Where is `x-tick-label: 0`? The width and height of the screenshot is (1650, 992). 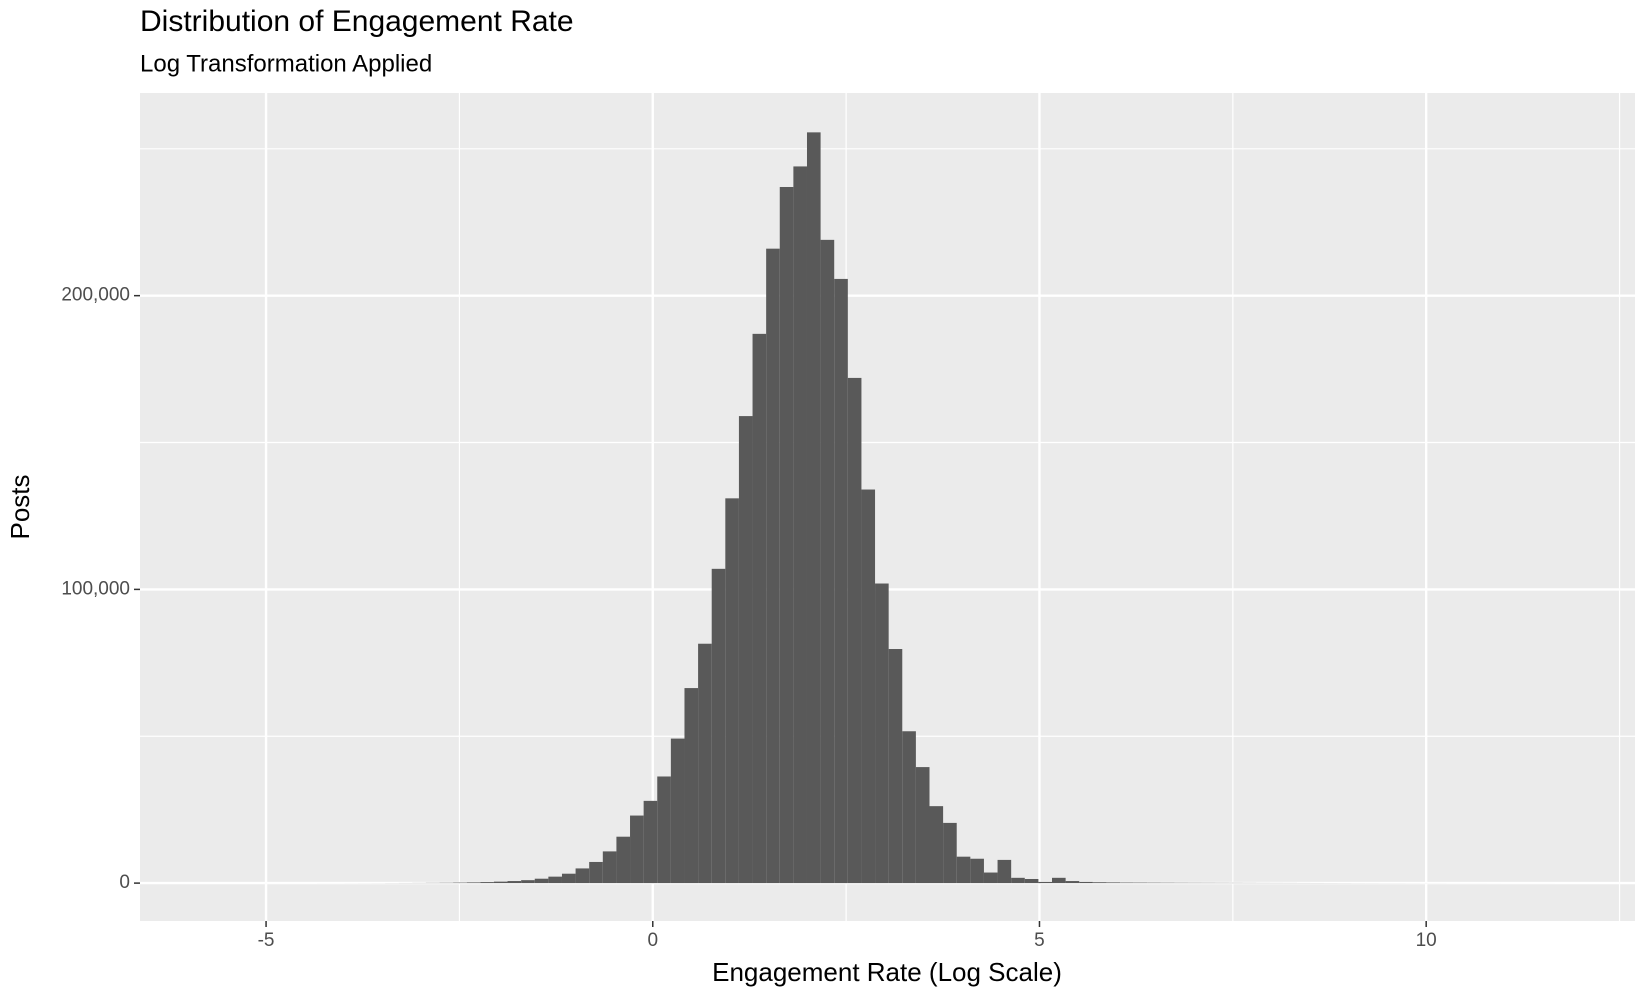 x-tick-label: 0 is located at coordinates (652, 940).